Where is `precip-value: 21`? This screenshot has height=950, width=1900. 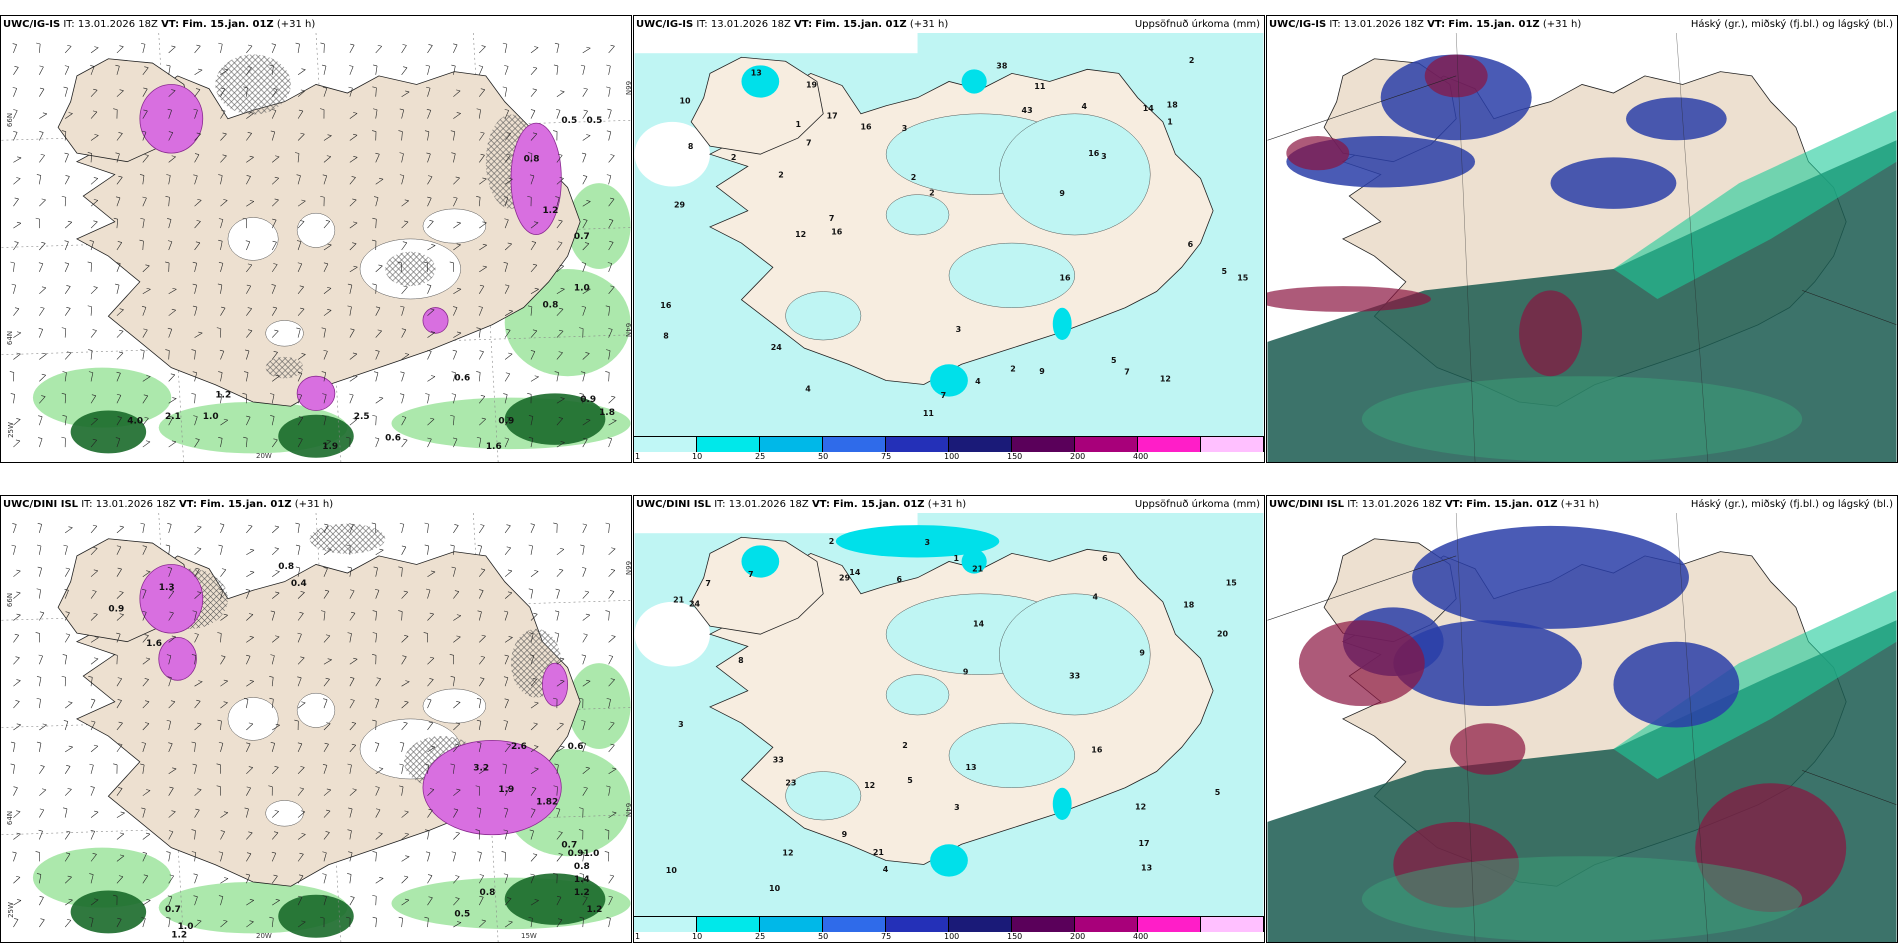
precip-value: 21 is located at coordinates (678, 599).